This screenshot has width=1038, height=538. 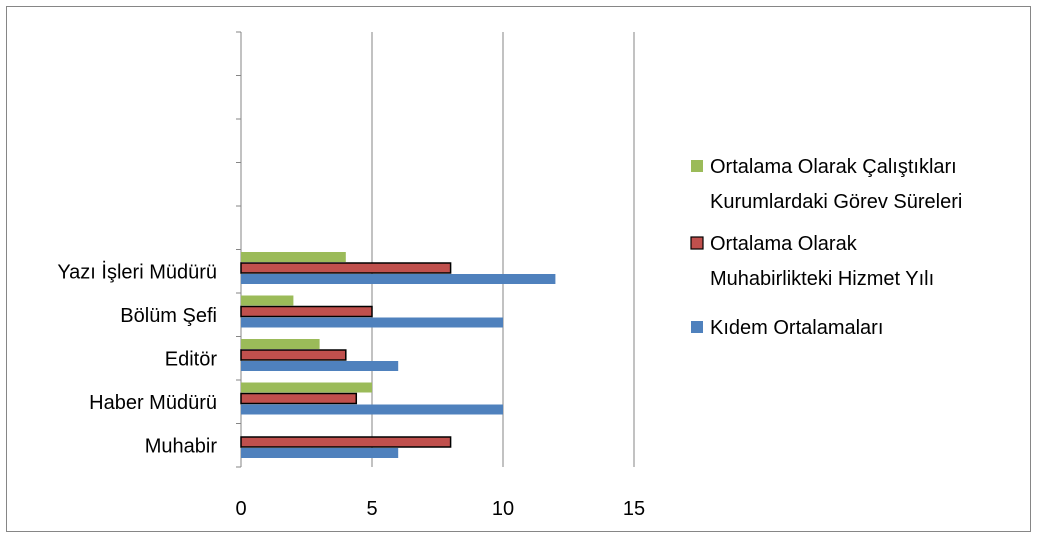 I want to click on legend-label: Ortalama Olarak Çalıştıkları, so click(x=833, y=167).